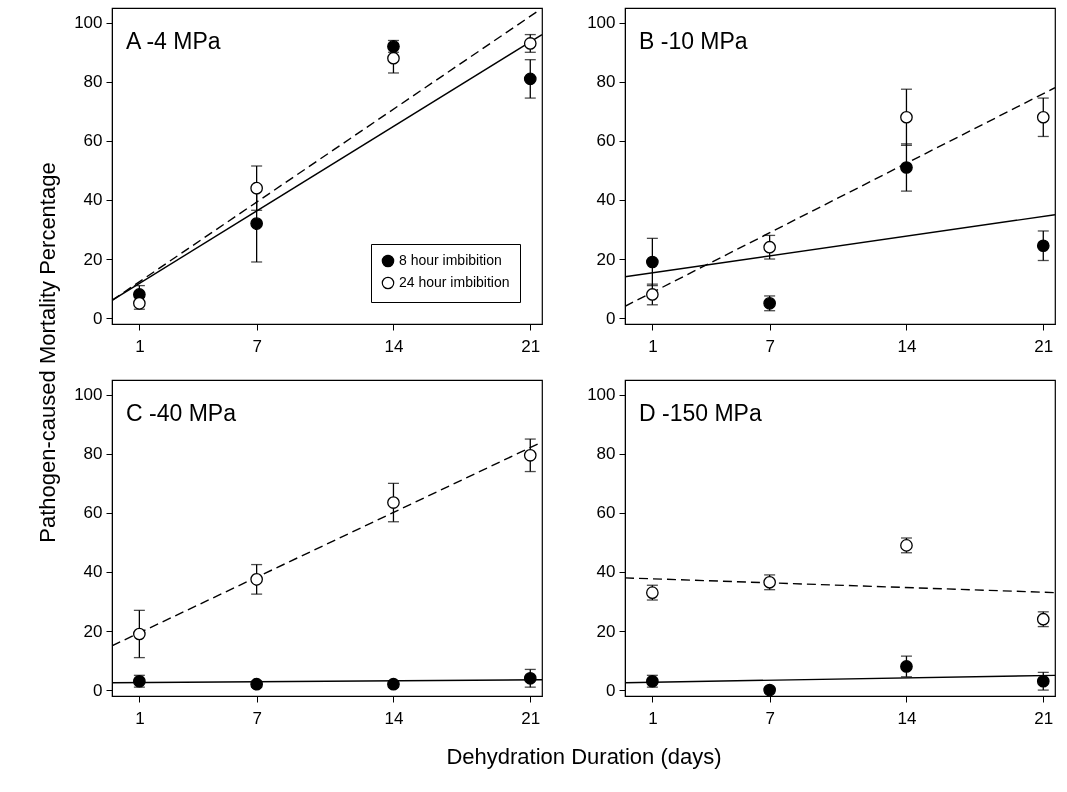 The image size is (1067, 792). Describe the element at coordinates (48, 352) in the screenshot. I see `y-axis-title: Pathogen-caused Mortality Percentage` at that location.